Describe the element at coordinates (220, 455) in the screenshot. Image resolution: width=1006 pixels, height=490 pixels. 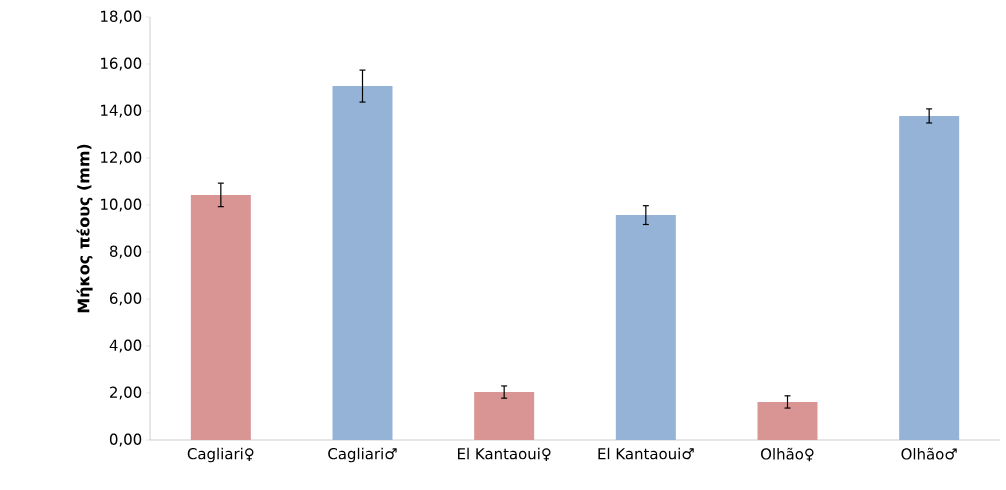
I see `x-tick-label: Cagliari♀` at that location.